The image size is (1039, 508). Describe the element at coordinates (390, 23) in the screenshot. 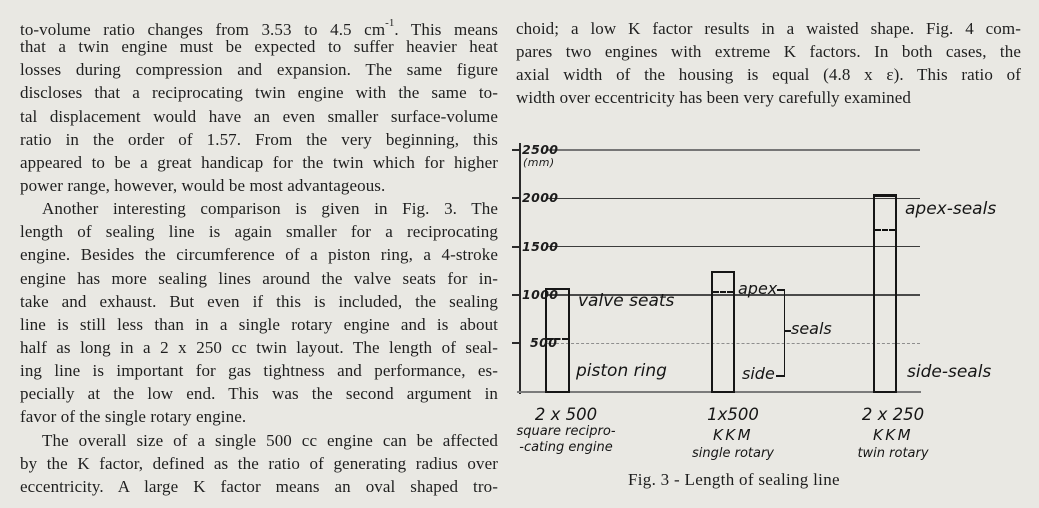

I see `superscript-exponent: -1` at that location.